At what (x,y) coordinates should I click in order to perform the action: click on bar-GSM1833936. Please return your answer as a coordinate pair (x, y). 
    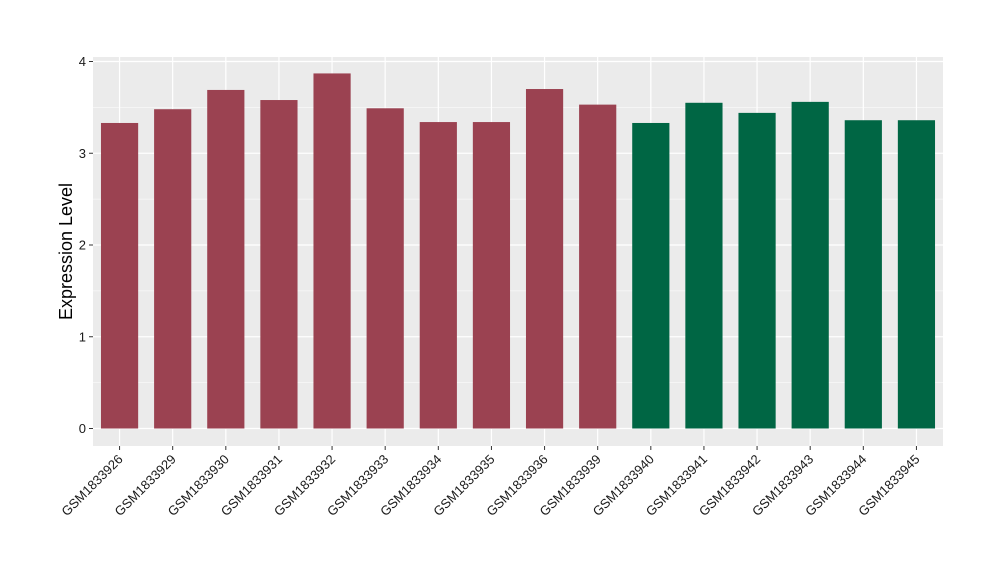
    Looking at the image, I should click on (544, 259).